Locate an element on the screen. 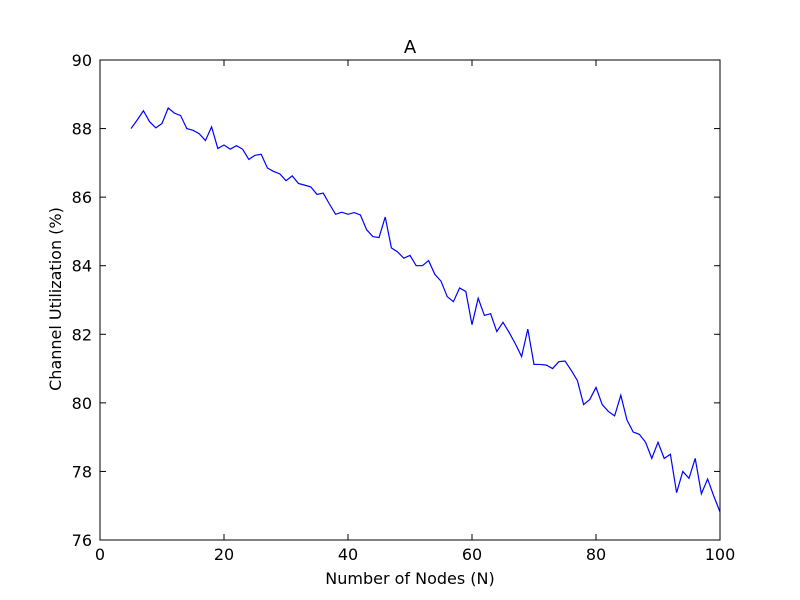 This screenshot has height=600, width=800. y-tick-label: 86 is located at coordinates (82, 197).